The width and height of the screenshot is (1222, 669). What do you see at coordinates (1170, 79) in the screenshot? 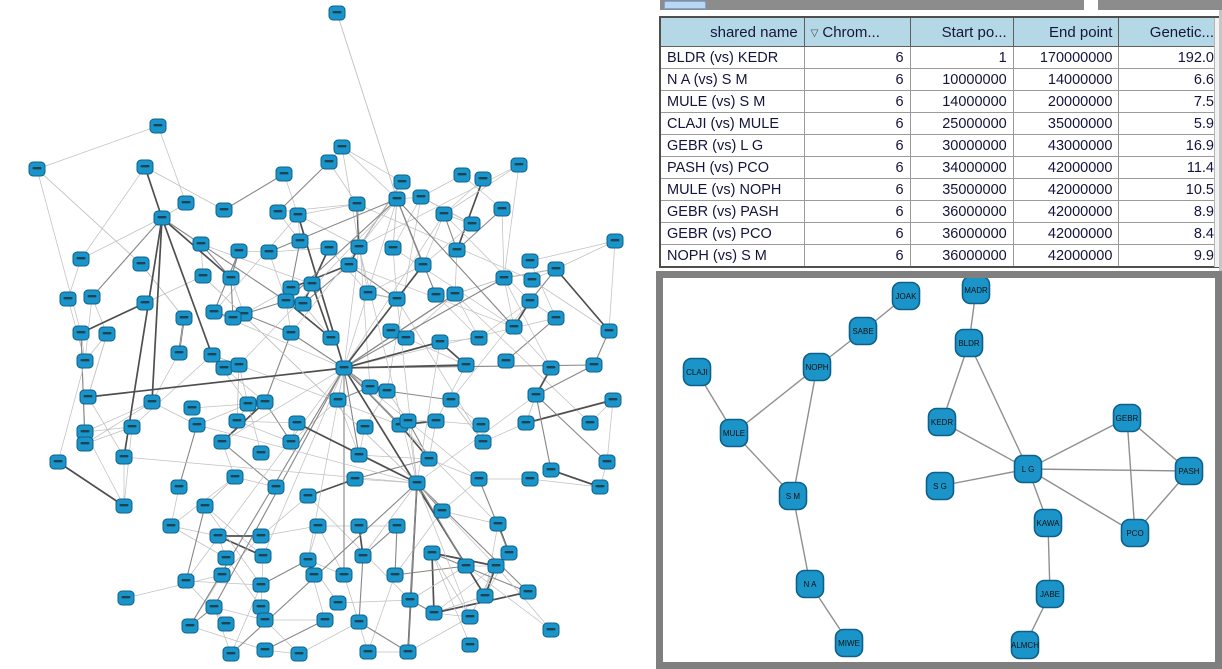
I see `table-cell: 6.6` at bounding box center [1170, 79].